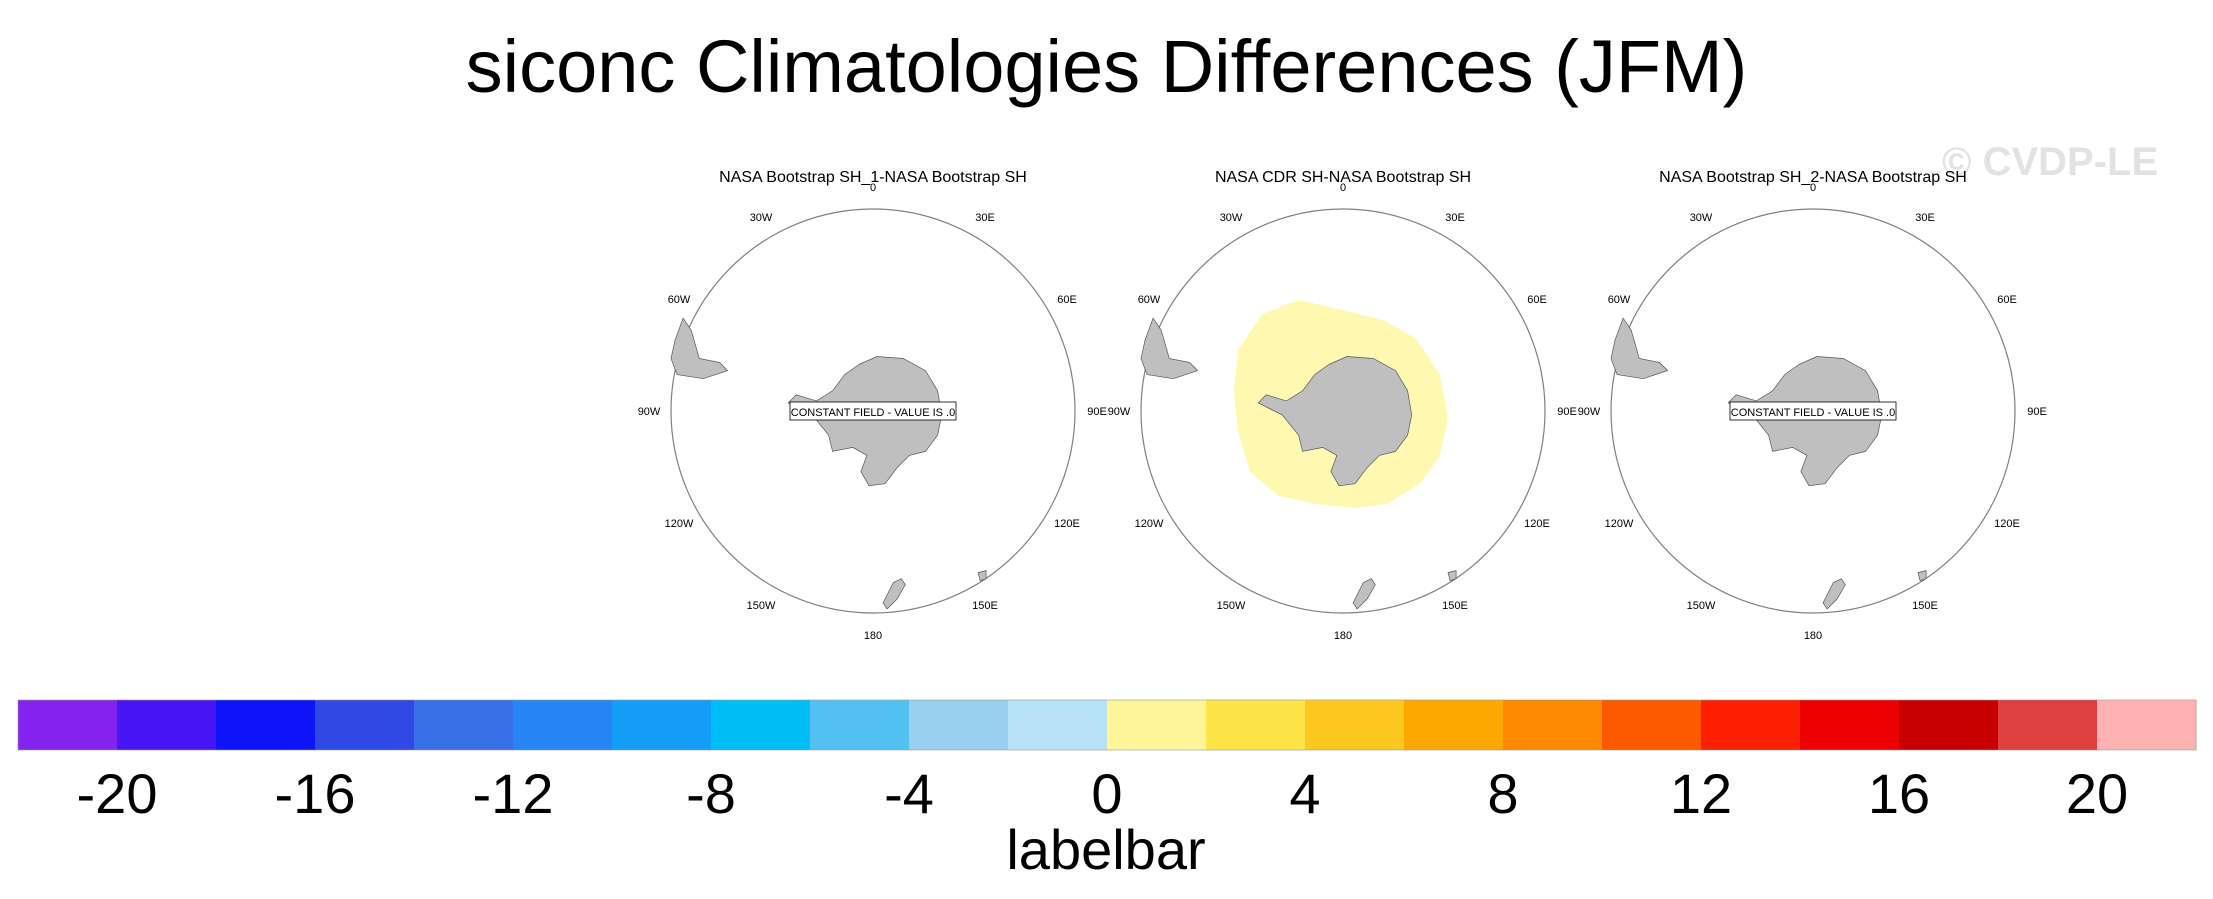 This screenshot has height=899, width=2213. What do you see at coordinates (1701, 793) in the screenshot?
I see `colorbar-tick-label: 12` at bounding box center [1701, 793].